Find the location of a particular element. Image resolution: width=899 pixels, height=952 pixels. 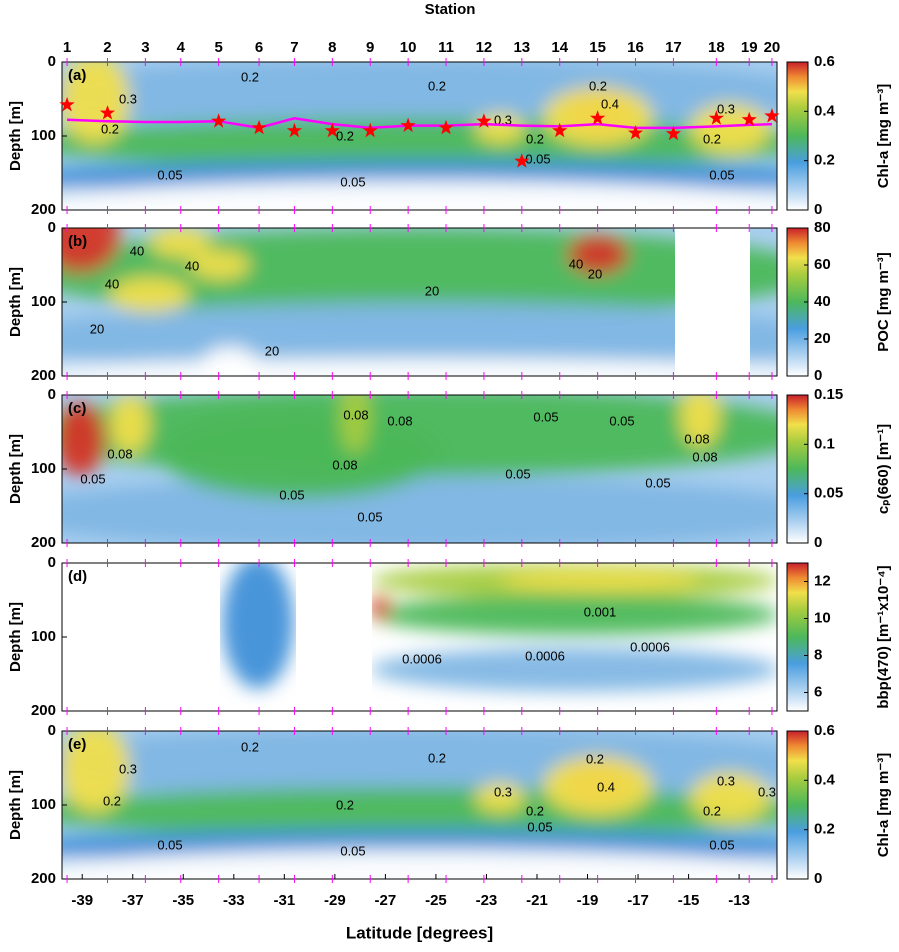

contour-label: 40 is located at coordinates (192, 265).